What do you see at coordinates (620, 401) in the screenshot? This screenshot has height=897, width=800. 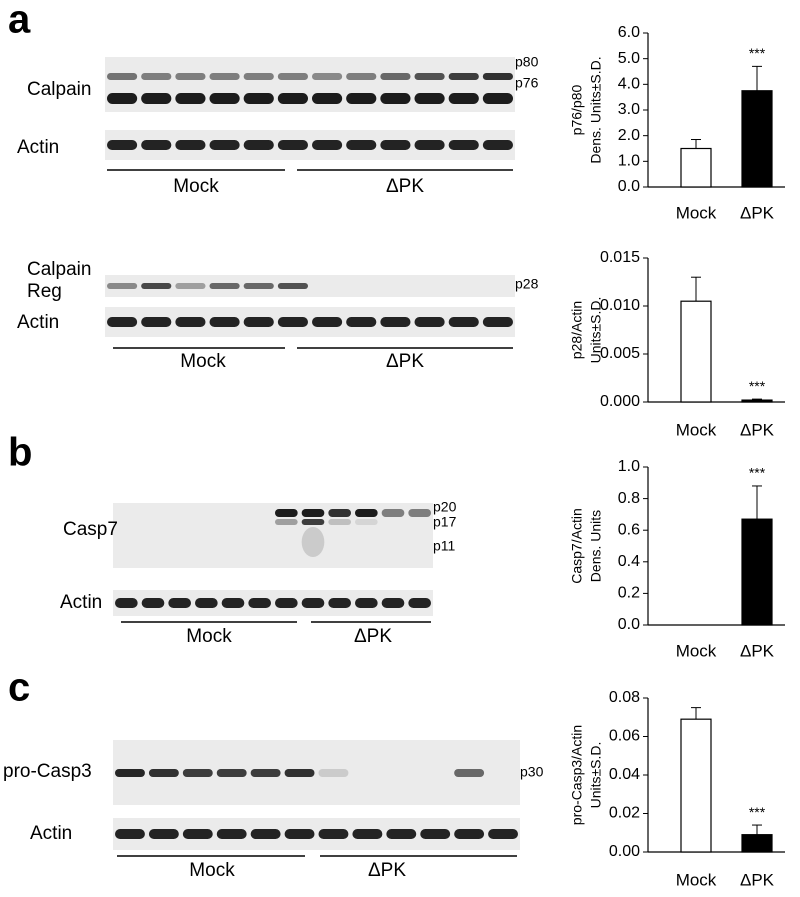 I see `y-tick-label: 0.000` at bounding box center [620, 401].